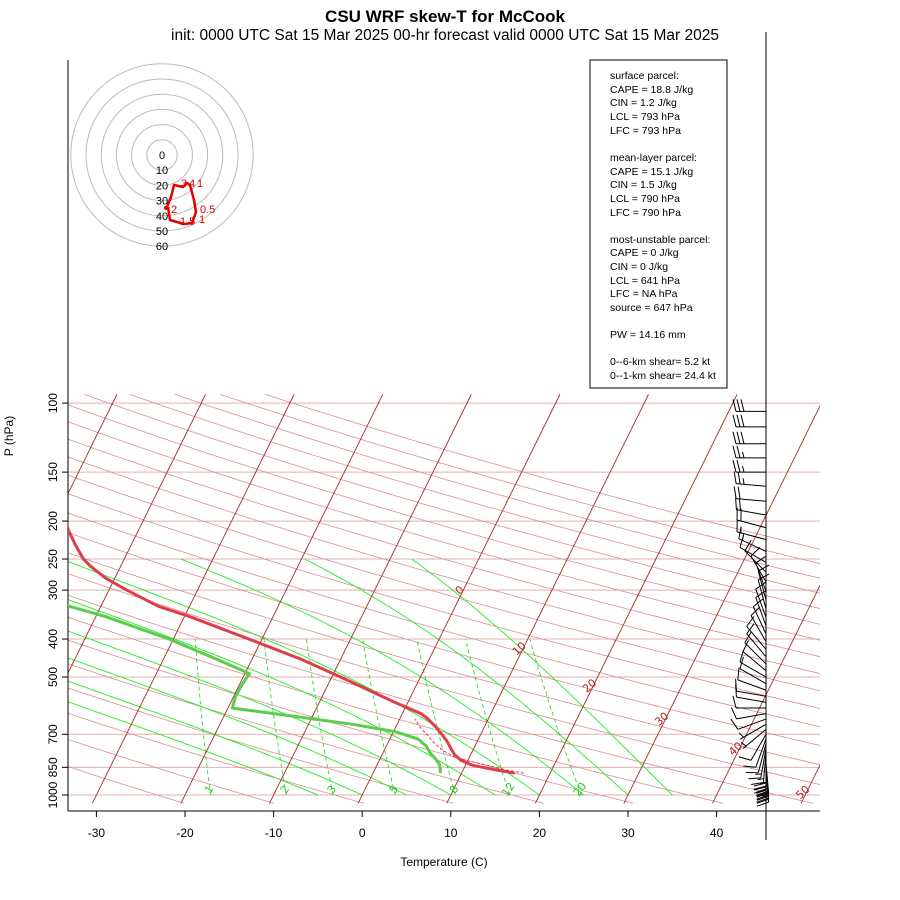 The height and width of the screenshot is (900, 900). Describe the element at coordinates (166, 208) in the screenshot. I see `hodograph-dot` at that location.